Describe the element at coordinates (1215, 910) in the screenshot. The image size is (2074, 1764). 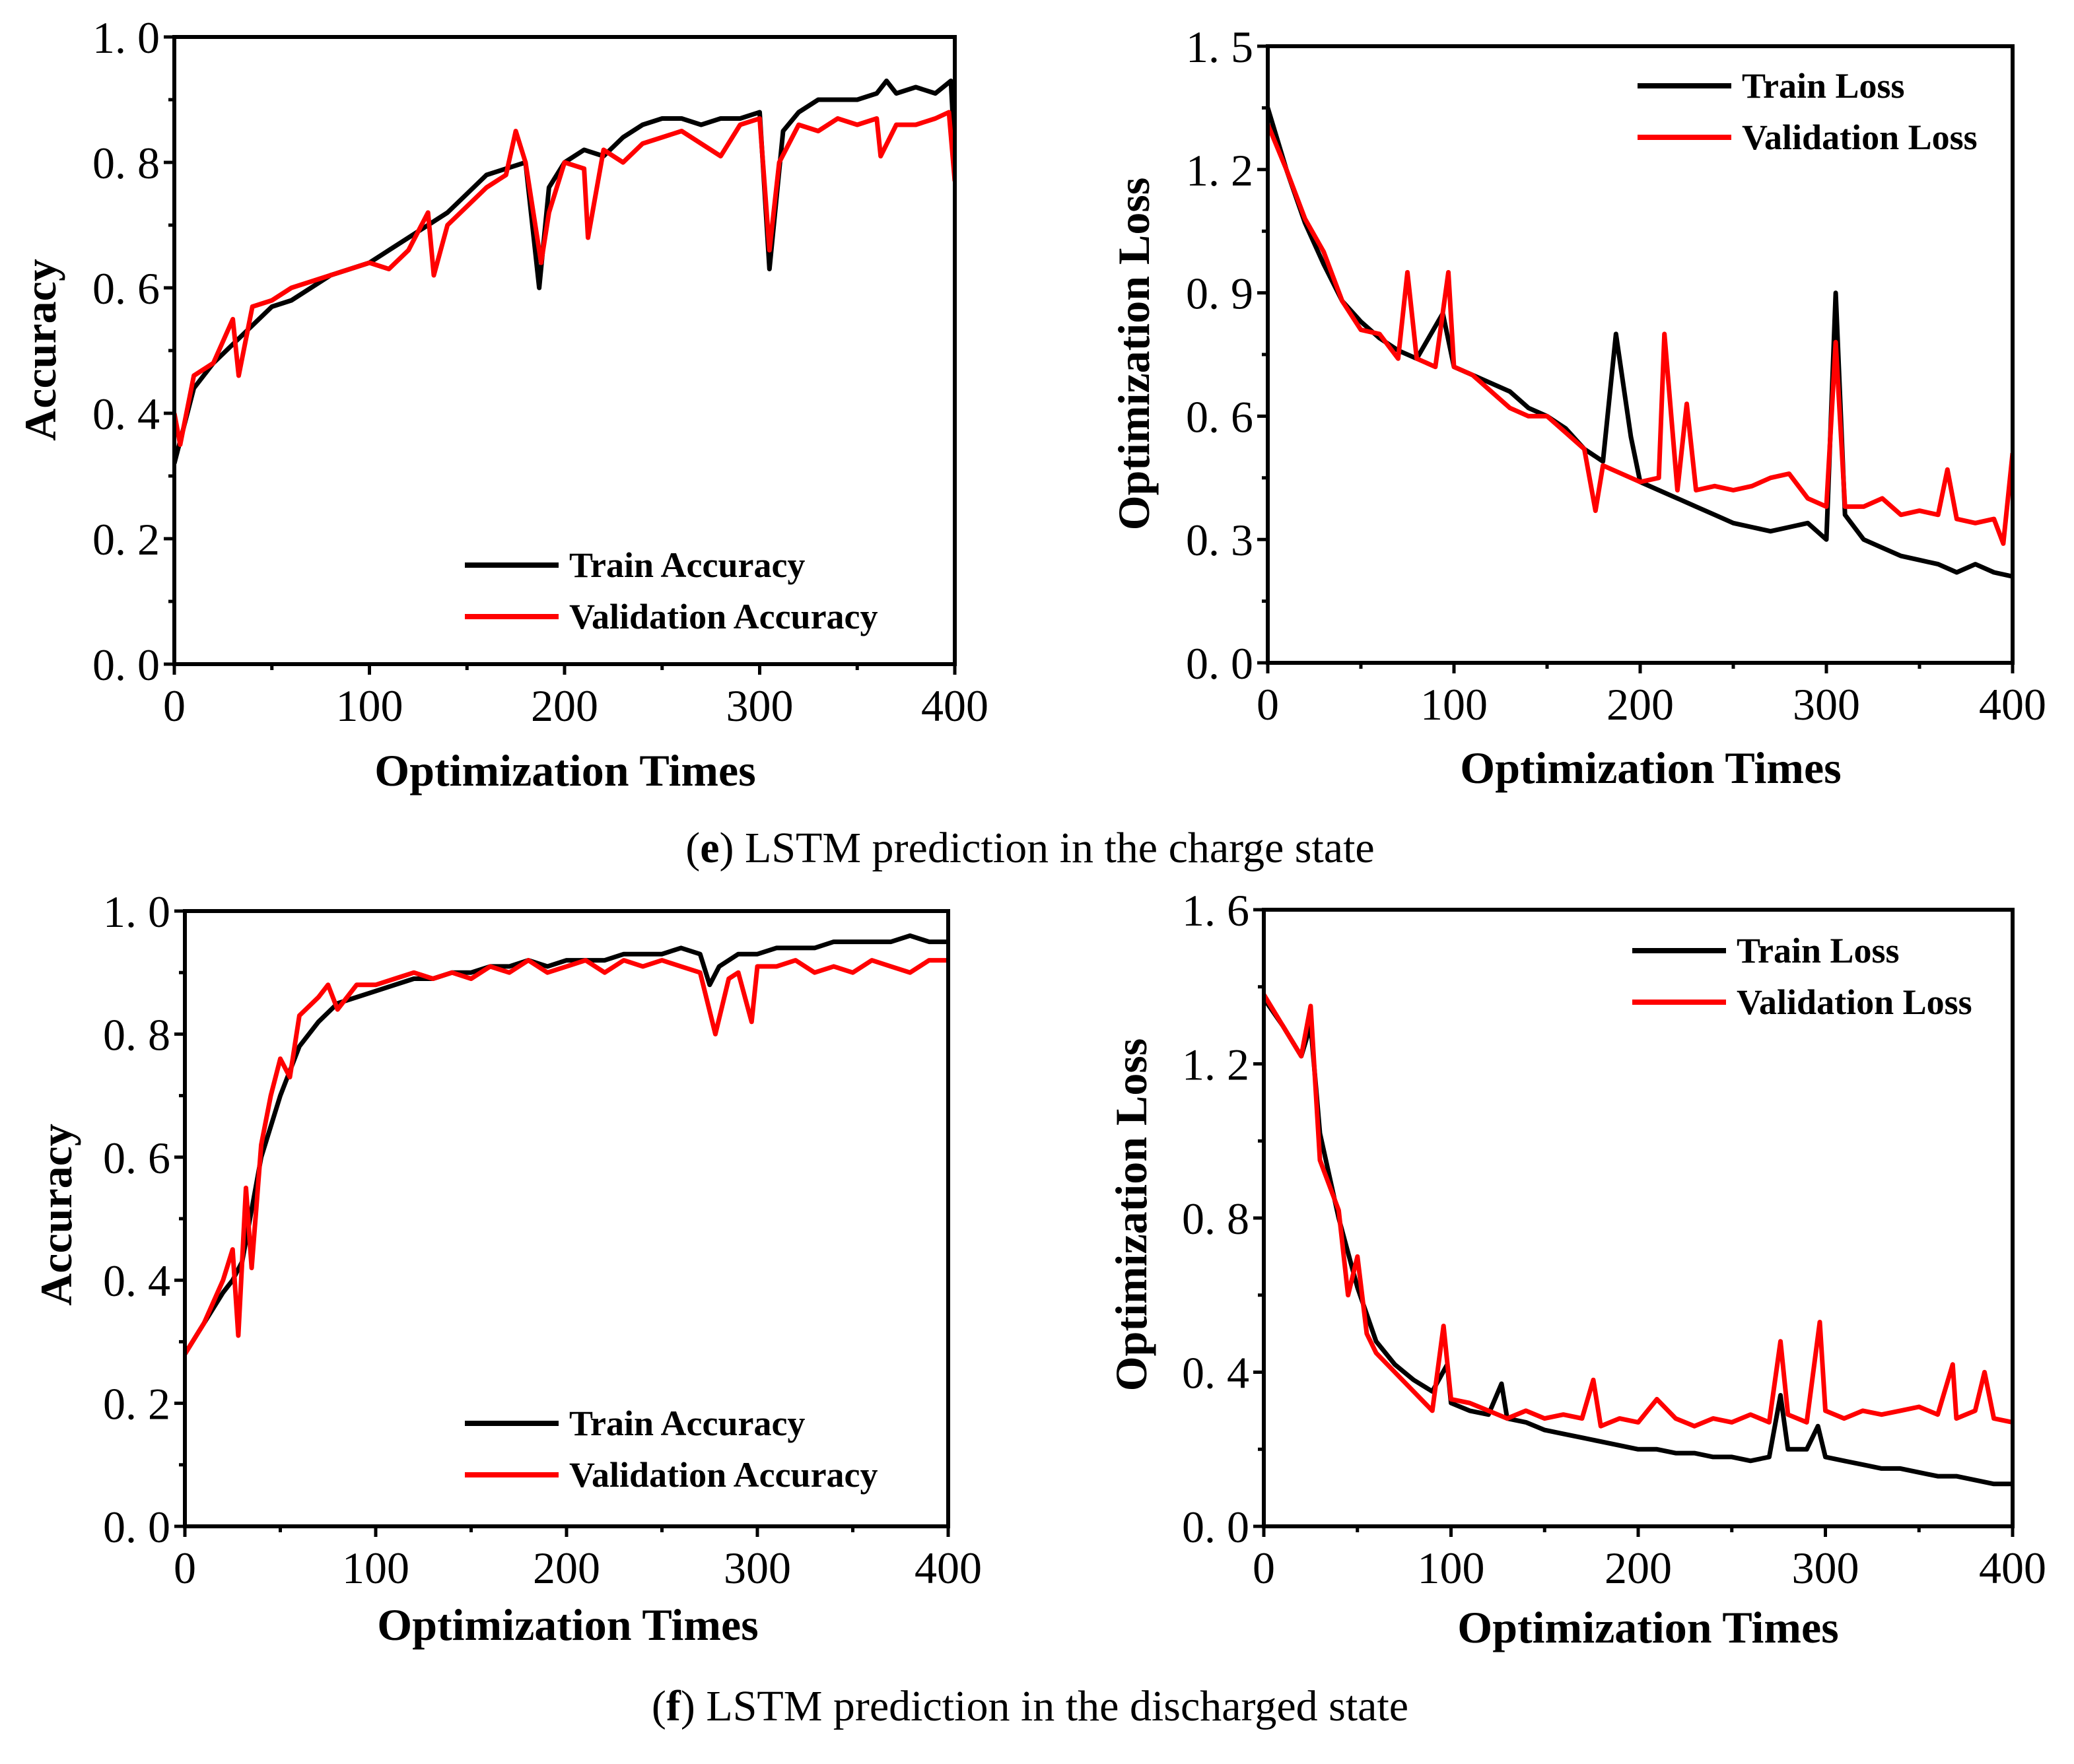
I see `y-tick-label: 1. 6` at that location.